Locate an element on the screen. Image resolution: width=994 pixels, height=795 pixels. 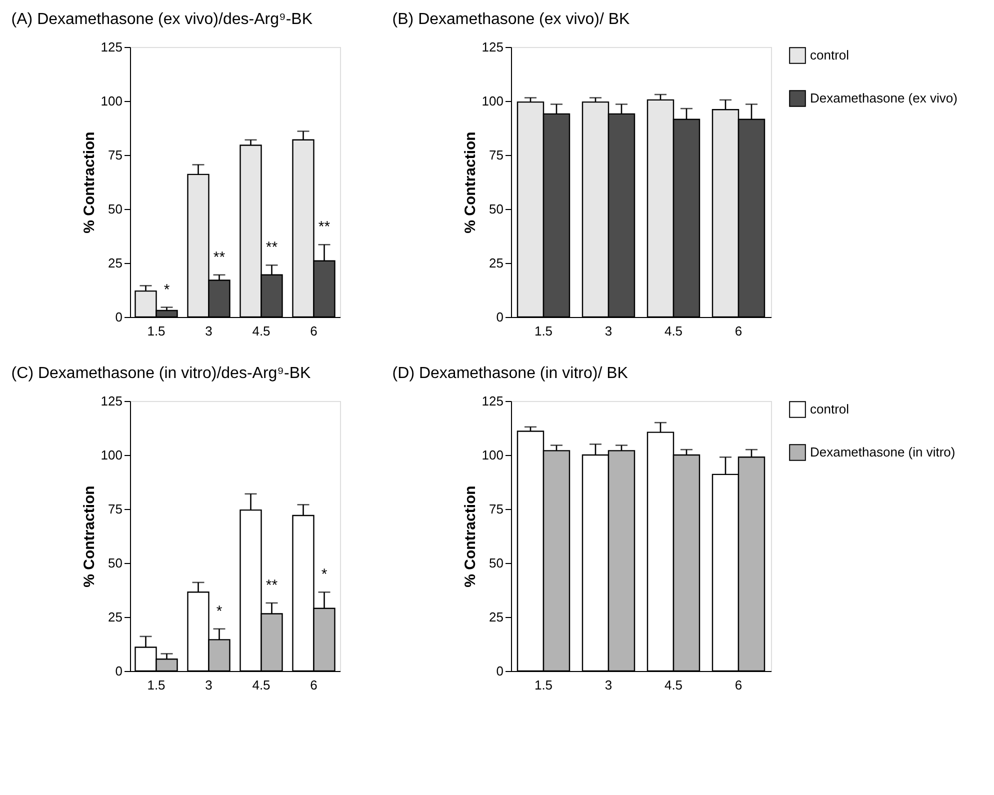
legend-label: Dexamethasone (ex vivo) is located at coordinates (884, 98).